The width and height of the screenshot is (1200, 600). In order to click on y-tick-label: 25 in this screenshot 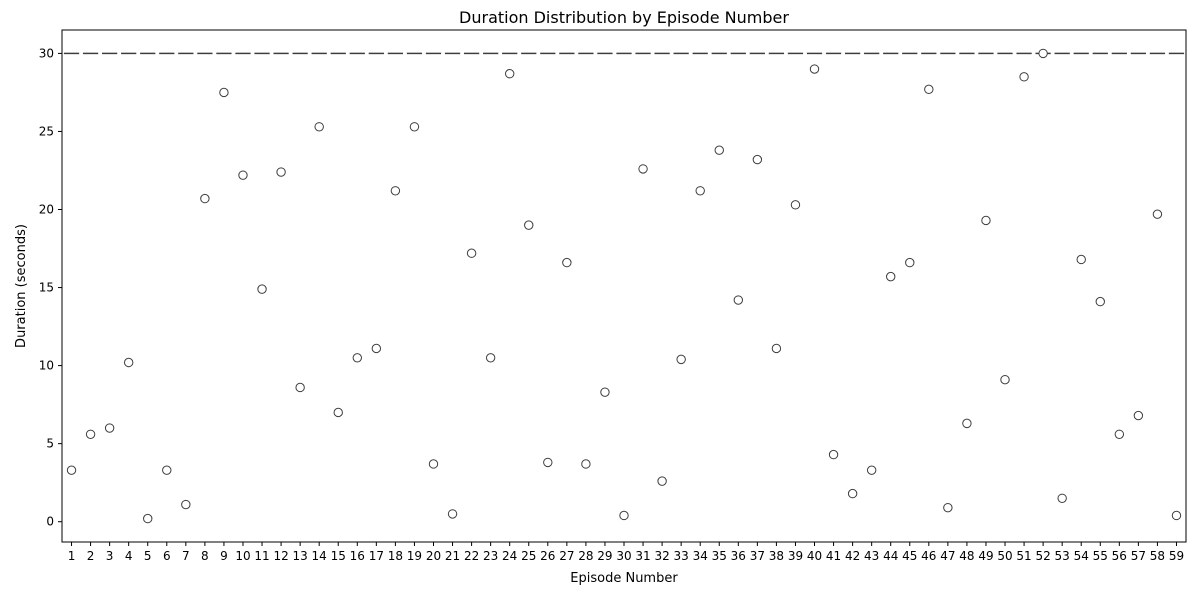, I will do `click(46, 131)`.